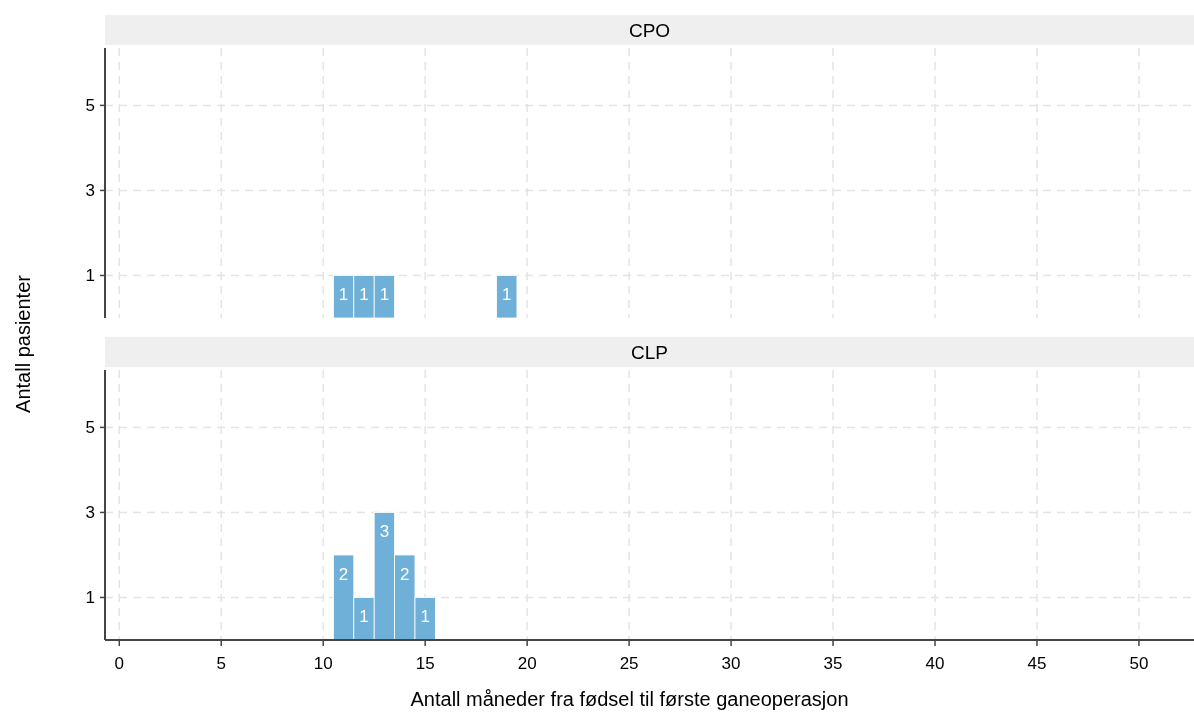  I want to click on x-tick-label: 40, so click(935, 663).